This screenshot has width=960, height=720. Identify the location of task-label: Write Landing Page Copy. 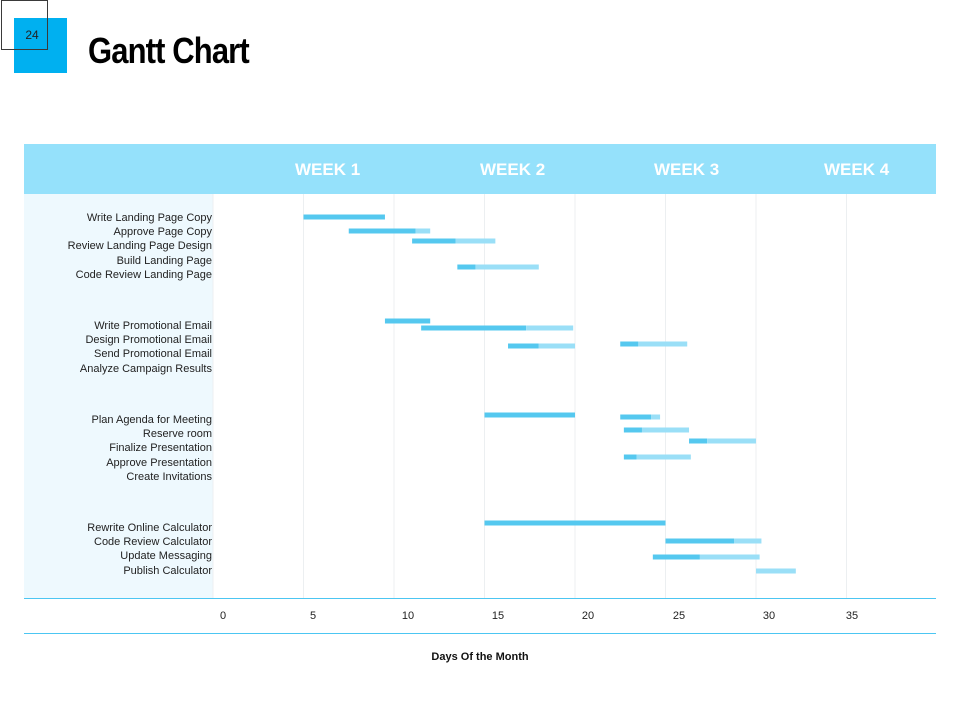
(149, 218).